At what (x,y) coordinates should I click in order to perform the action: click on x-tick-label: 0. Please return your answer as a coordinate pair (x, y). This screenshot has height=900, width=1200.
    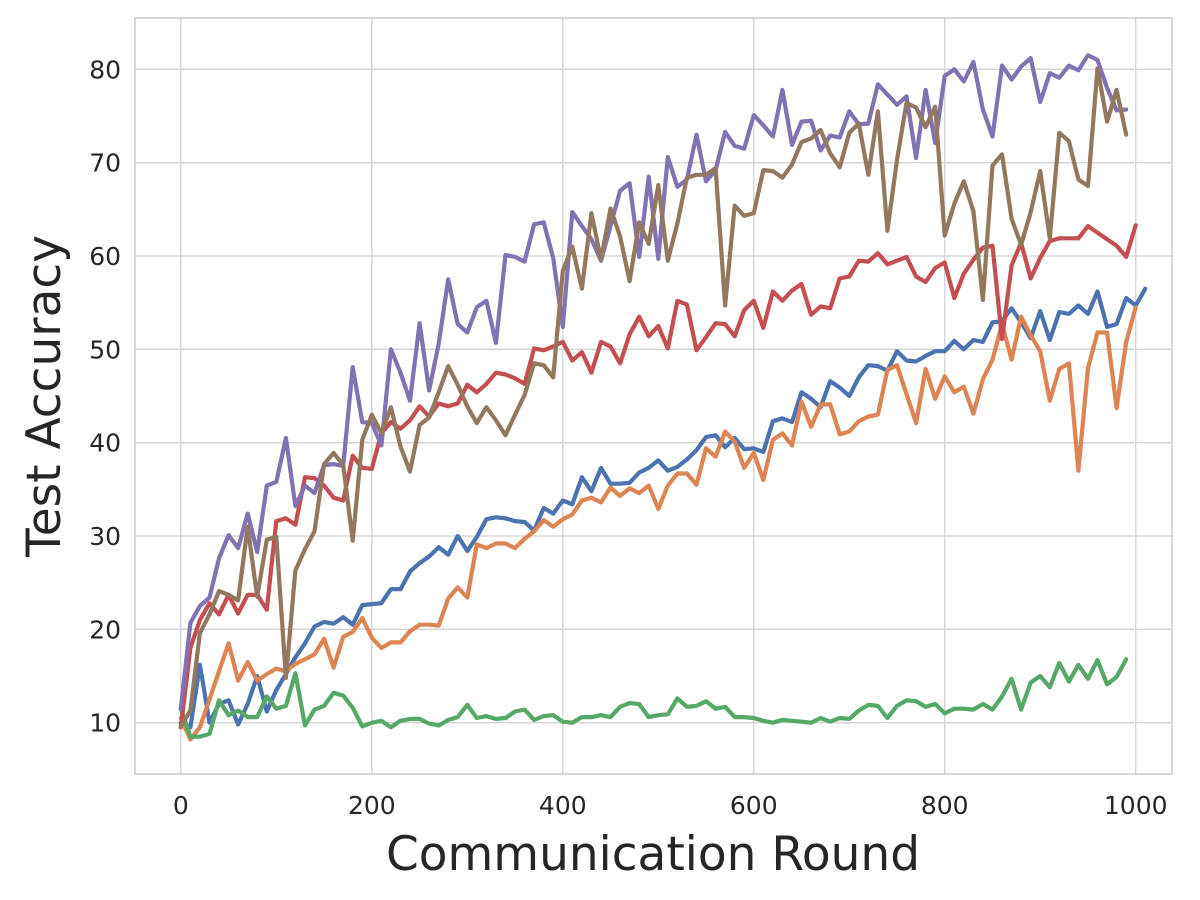
    Looking at the image, I should click on (181, 805).